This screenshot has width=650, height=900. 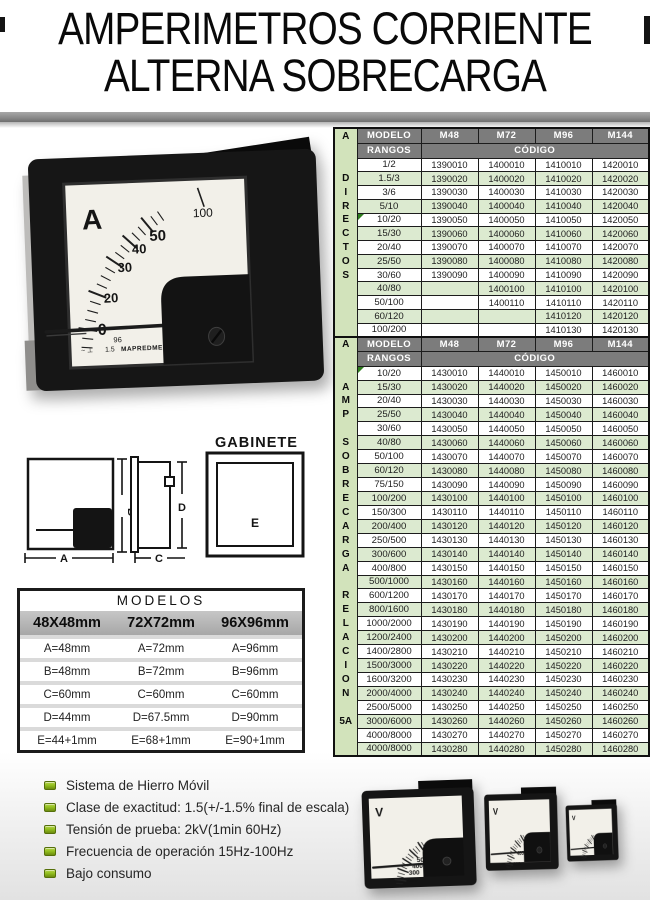 I want to click on modelos-cell: A=96mm, so click(x=255, y=648).